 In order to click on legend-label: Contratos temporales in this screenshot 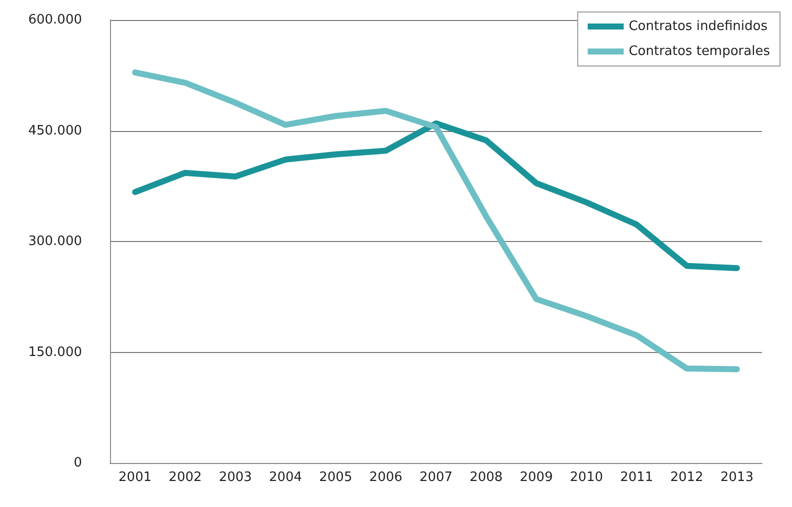, I will do `click(699, 51)`.